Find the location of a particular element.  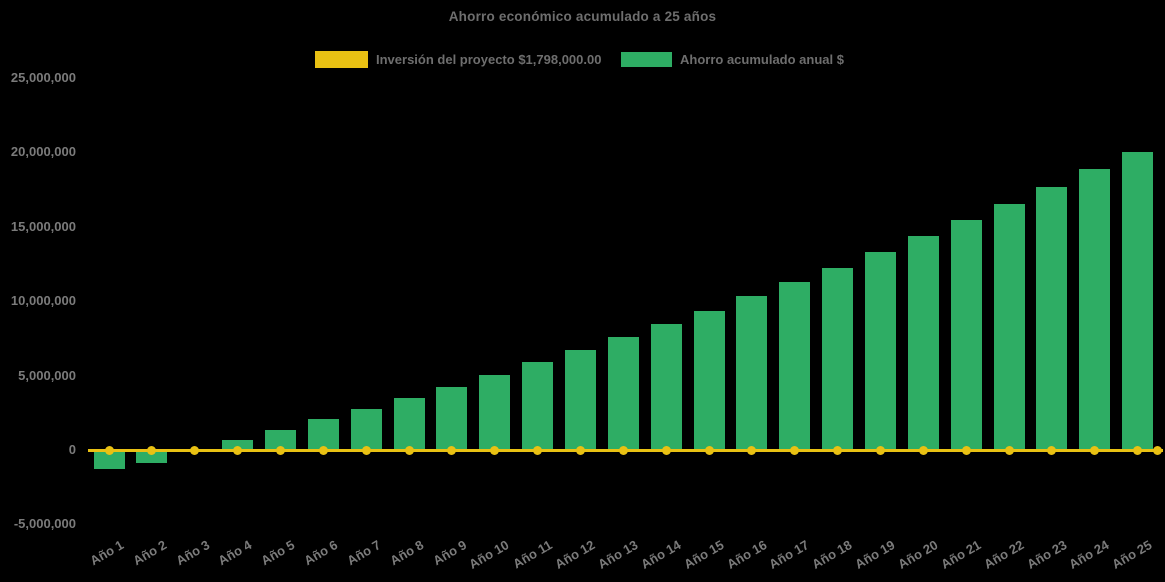

y-tick-label: 5,000,000 is located at coordinates (47, 375).